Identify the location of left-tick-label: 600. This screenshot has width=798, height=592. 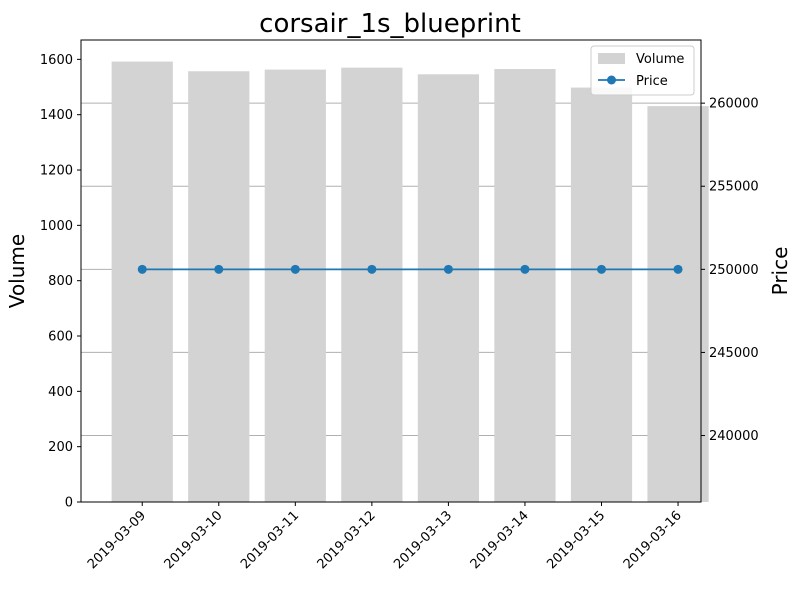
(60, 337).